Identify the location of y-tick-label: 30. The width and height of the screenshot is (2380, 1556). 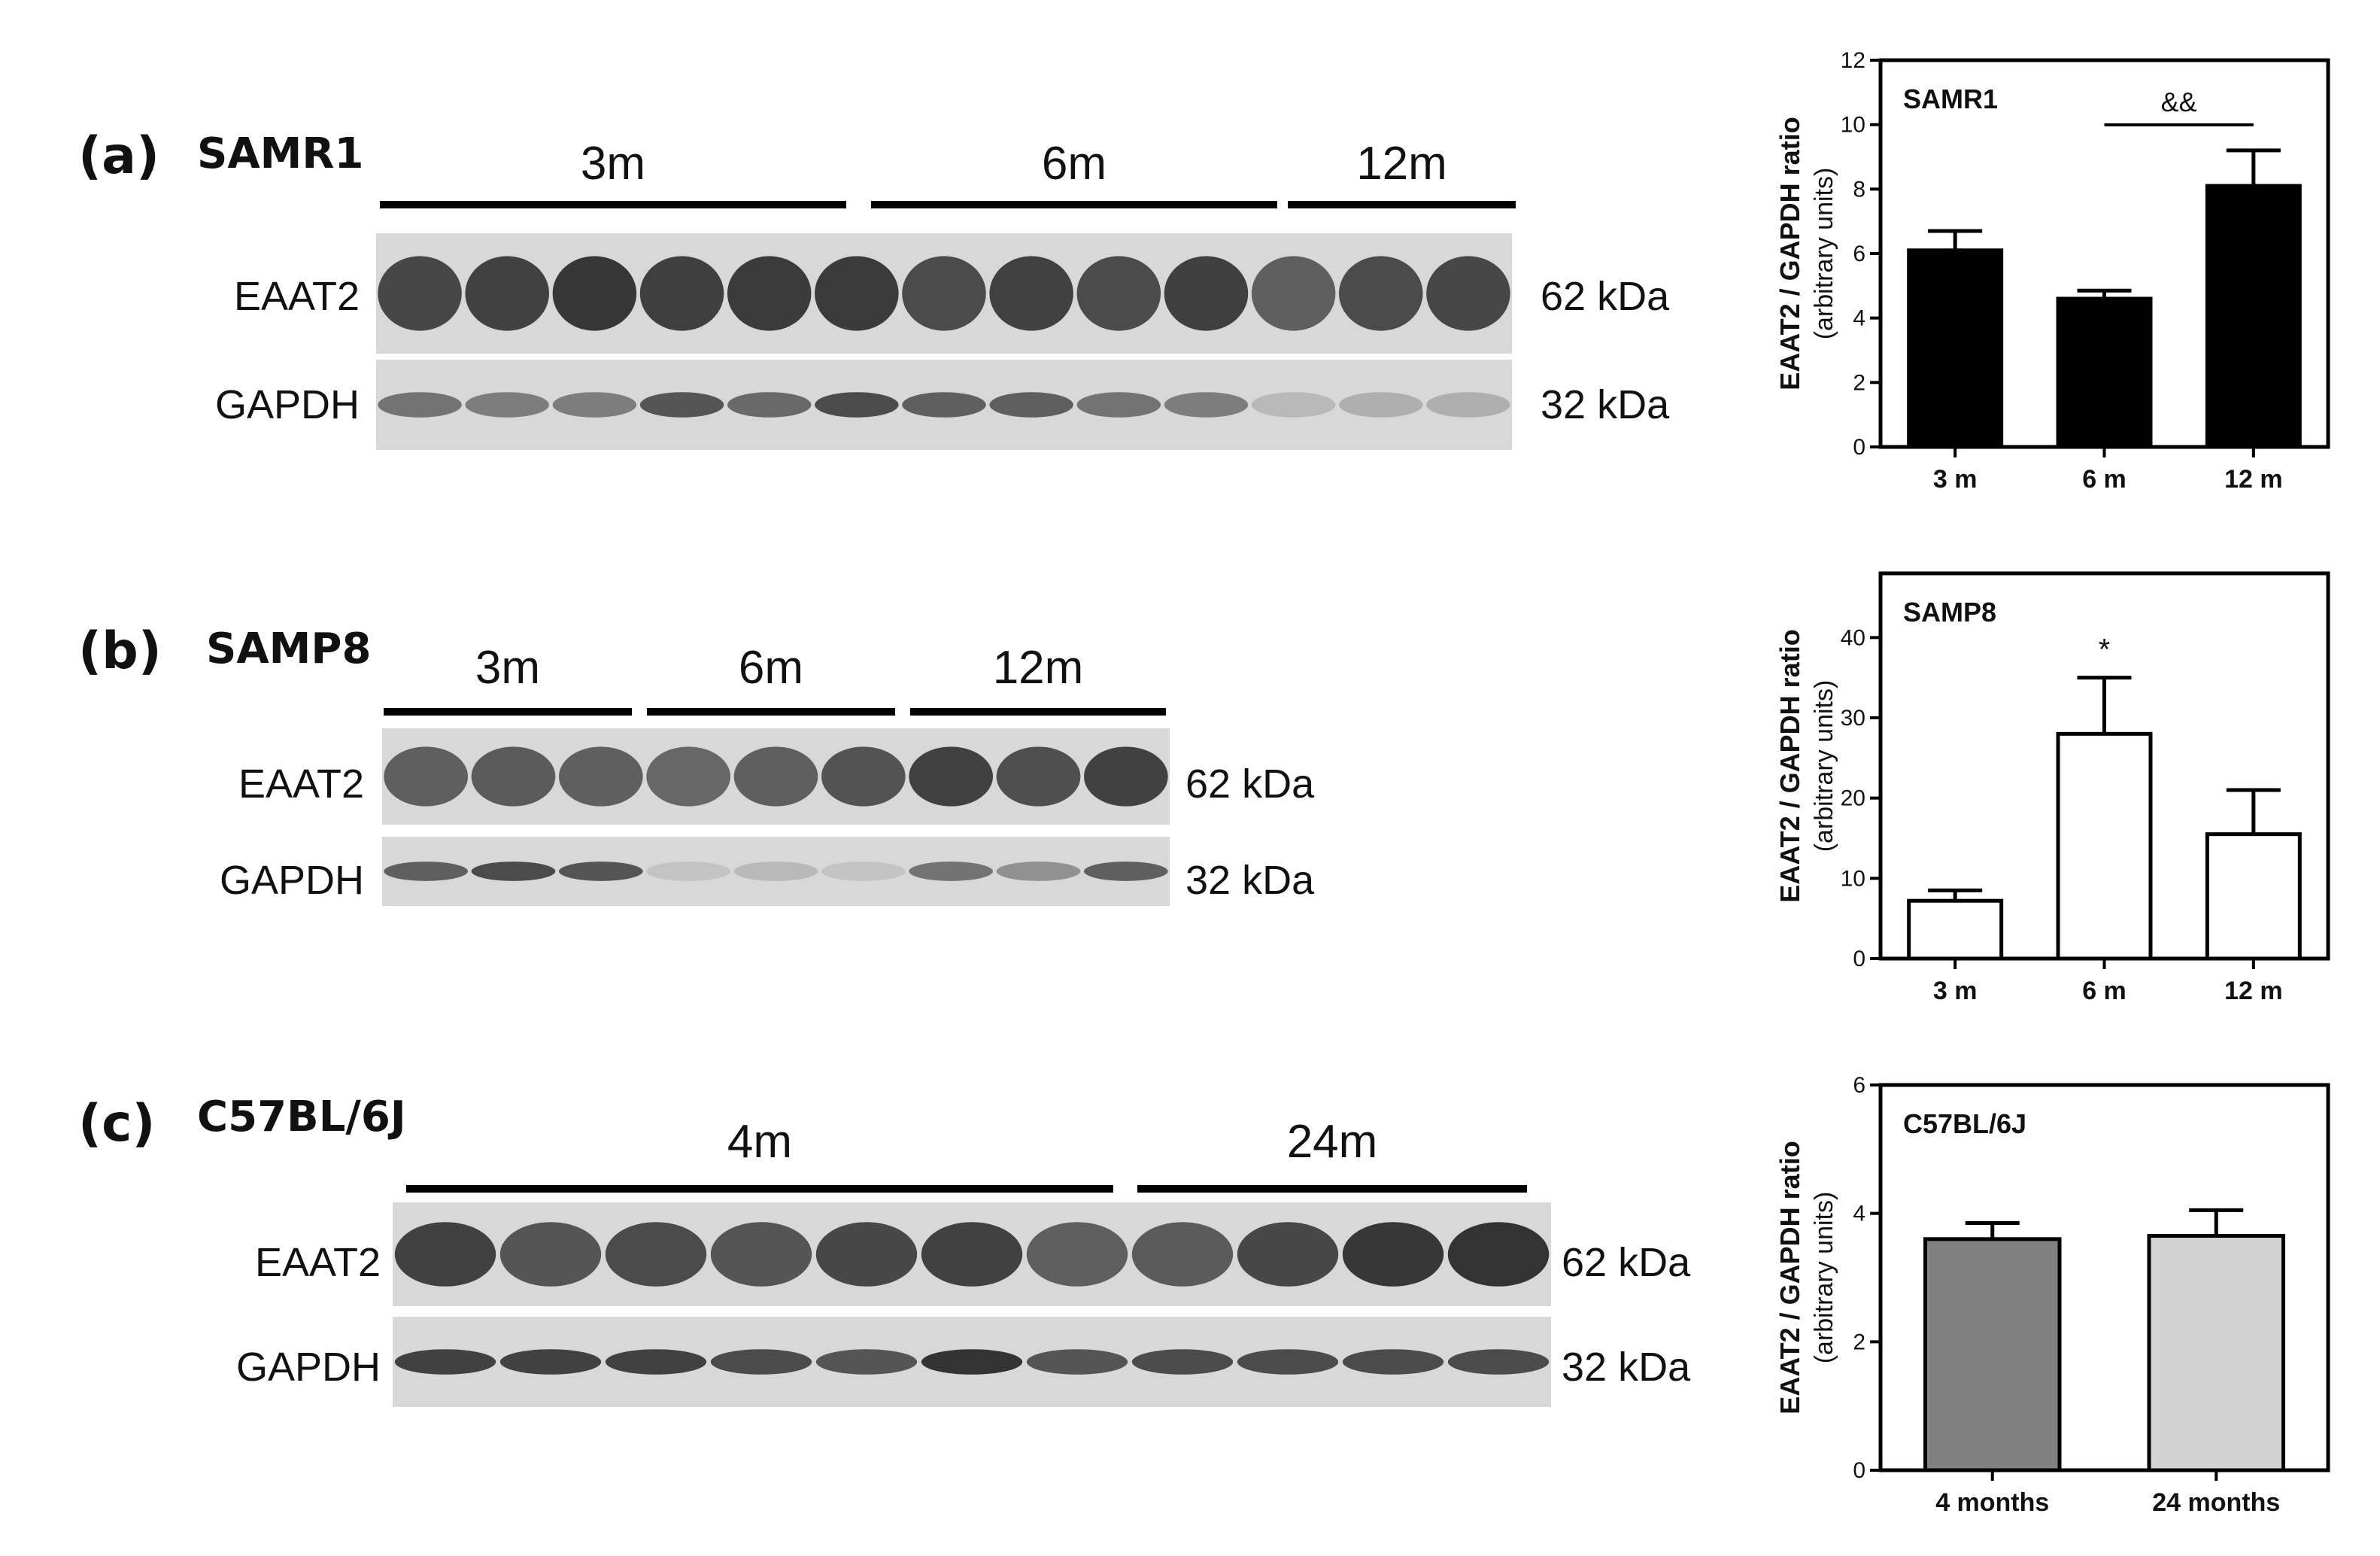
(1853, 718).